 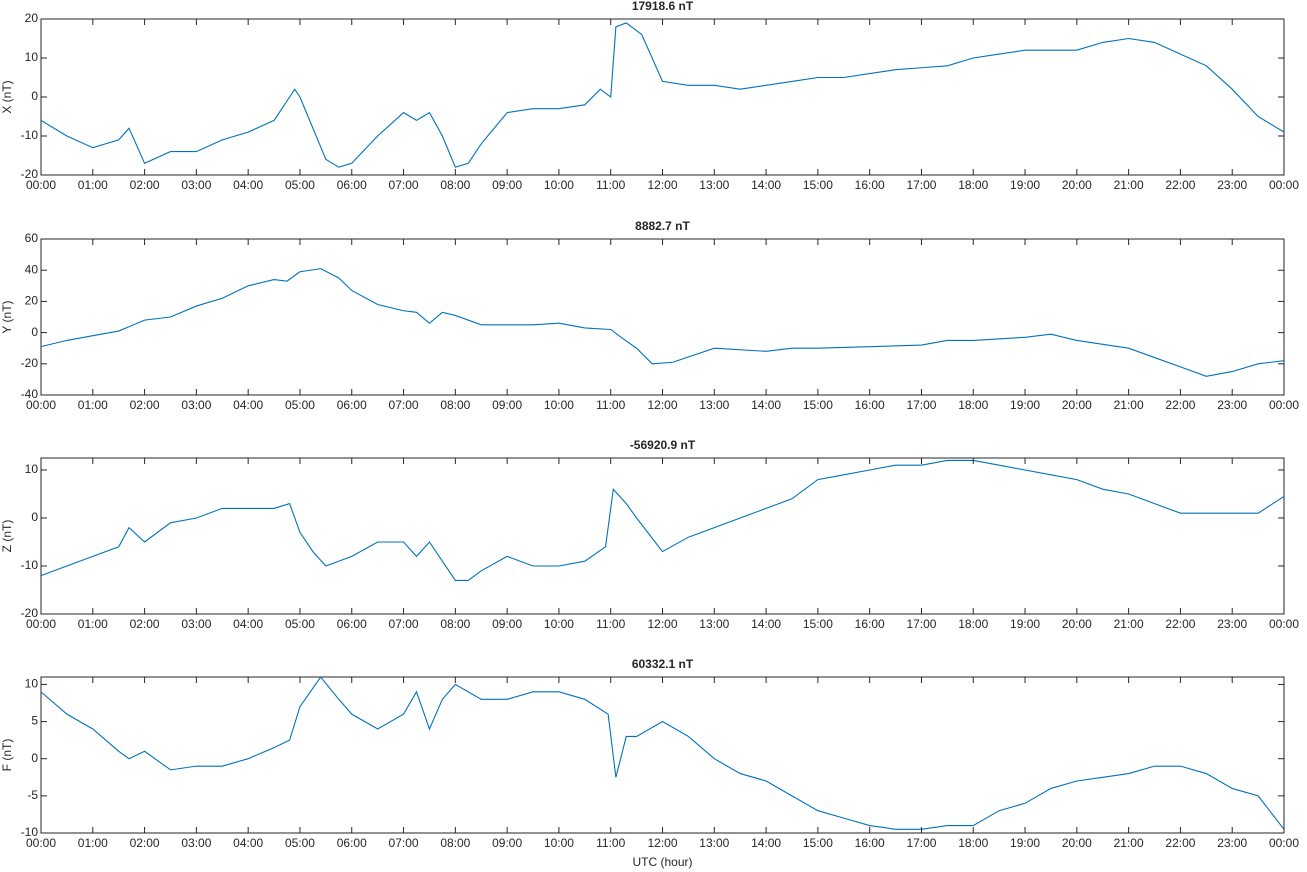 What do you see at coordinates (34, 721) in the screenshot?
I see `y-tick-label: 5` at bounding box center [34, 721].